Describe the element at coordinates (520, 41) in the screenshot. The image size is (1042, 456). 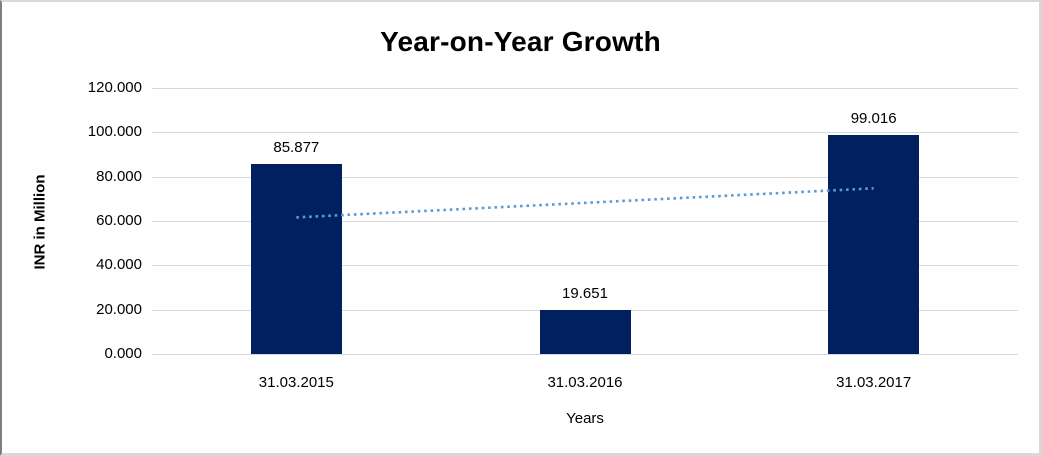
I see `chart-title: Year-on-Year Growth` at that location.